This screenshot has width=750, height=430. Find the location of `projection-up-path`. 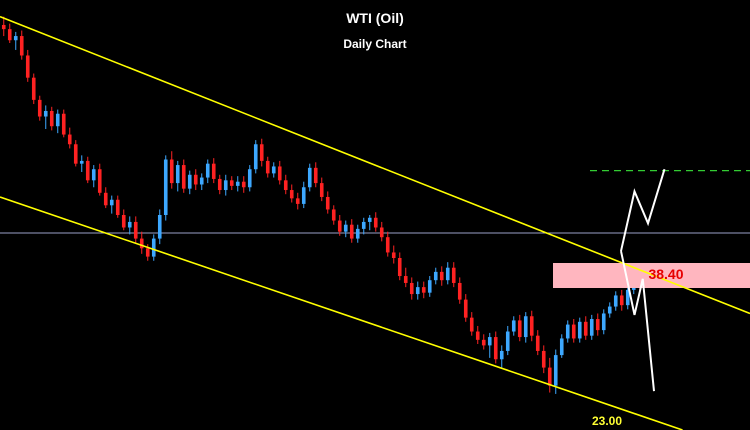

projection-up-path is located at coordinates (643, 210).